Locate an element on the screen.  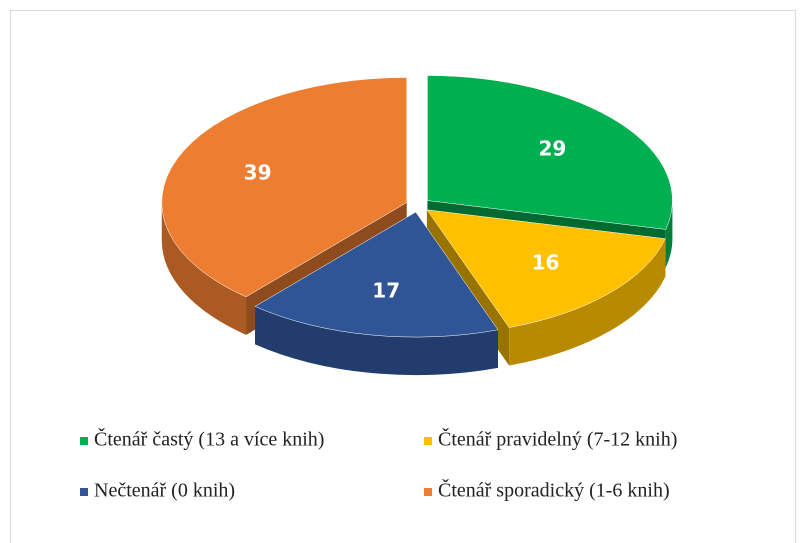
legend-label: Nečtenář (0 knih) is located at coordinates (164, 491).